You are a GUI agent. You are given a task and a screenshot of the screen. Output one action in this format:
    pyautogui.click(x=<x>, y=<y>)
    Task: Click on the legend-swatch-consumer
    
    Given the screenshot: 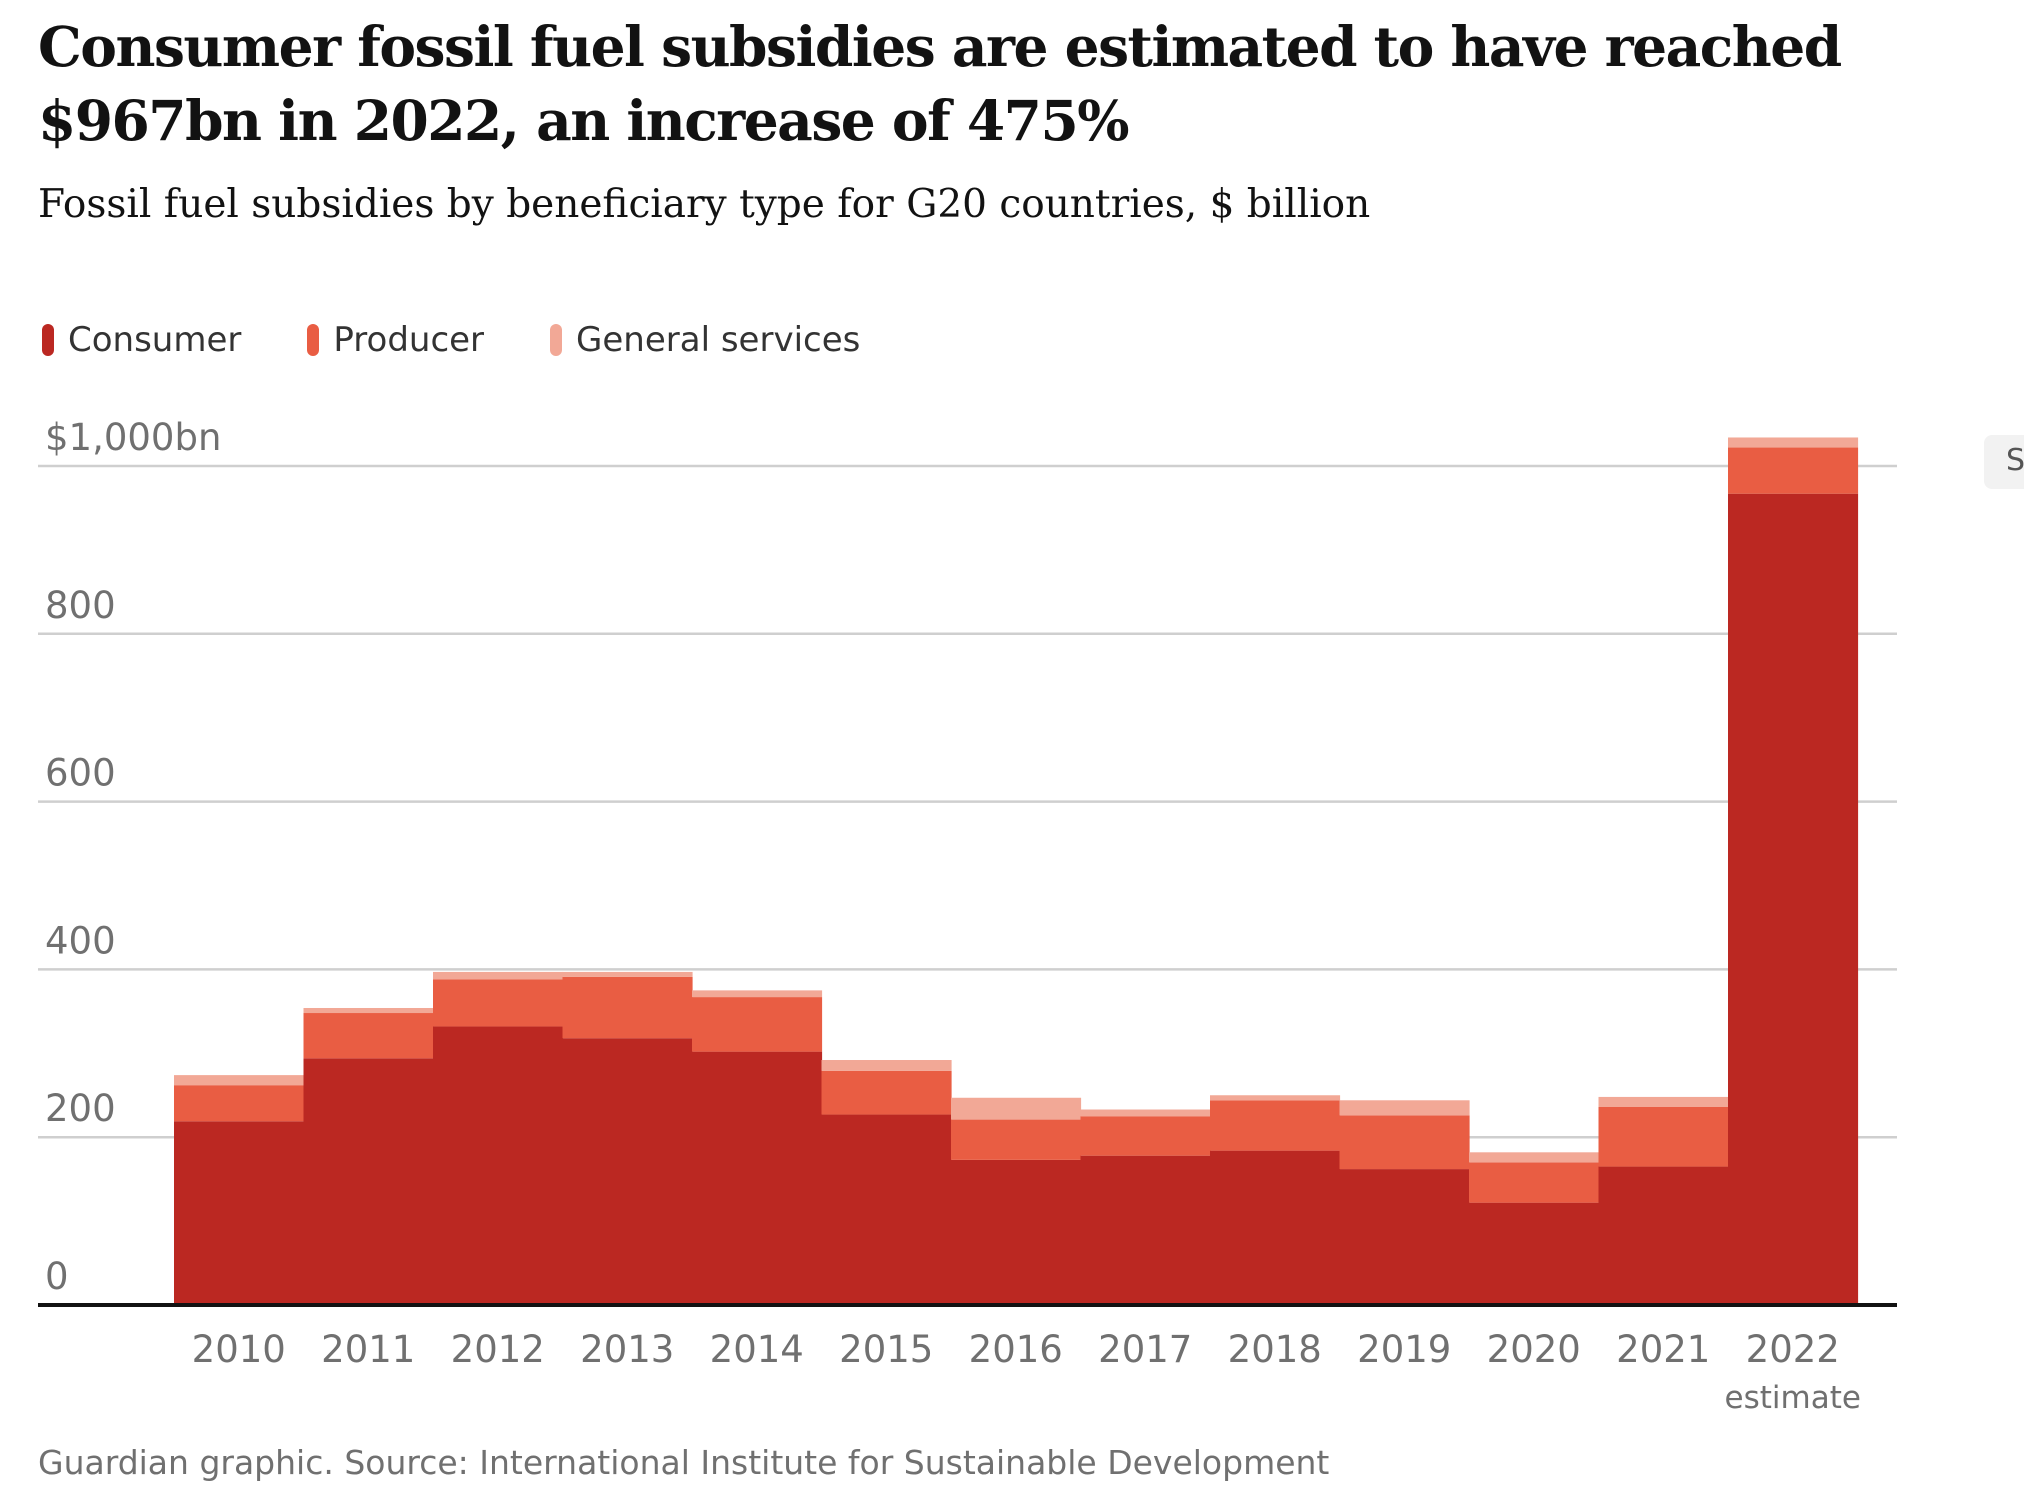 What is the action you would take?
    pyautogui.click(x=48, y=340)
    